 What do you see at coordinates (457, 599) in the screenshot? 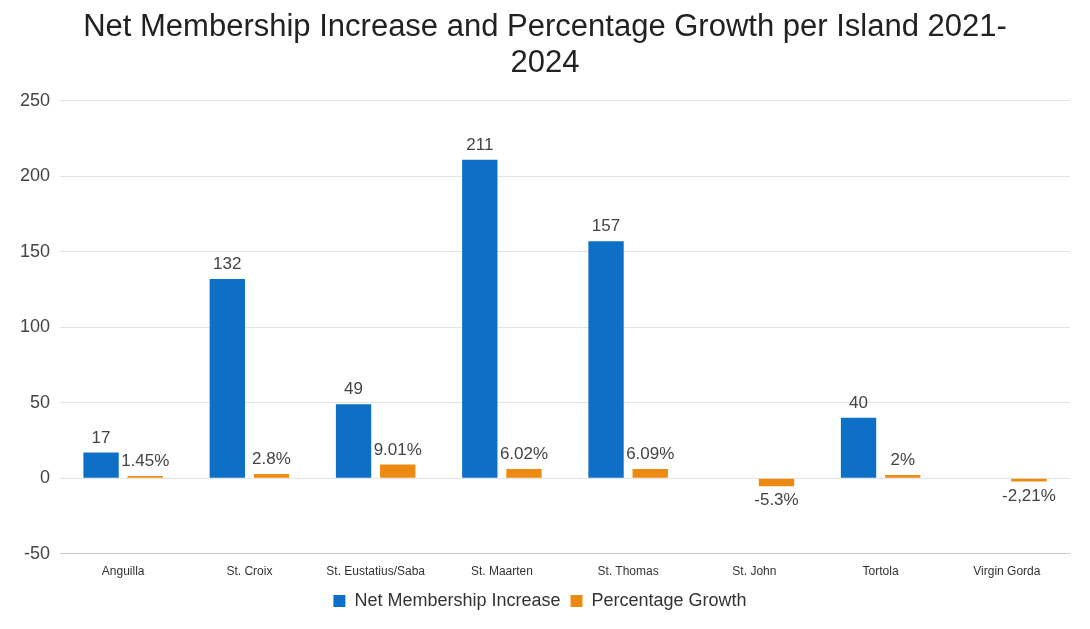
I see `legend-label: Net Membership Increase` at bounding box center [457, 599].